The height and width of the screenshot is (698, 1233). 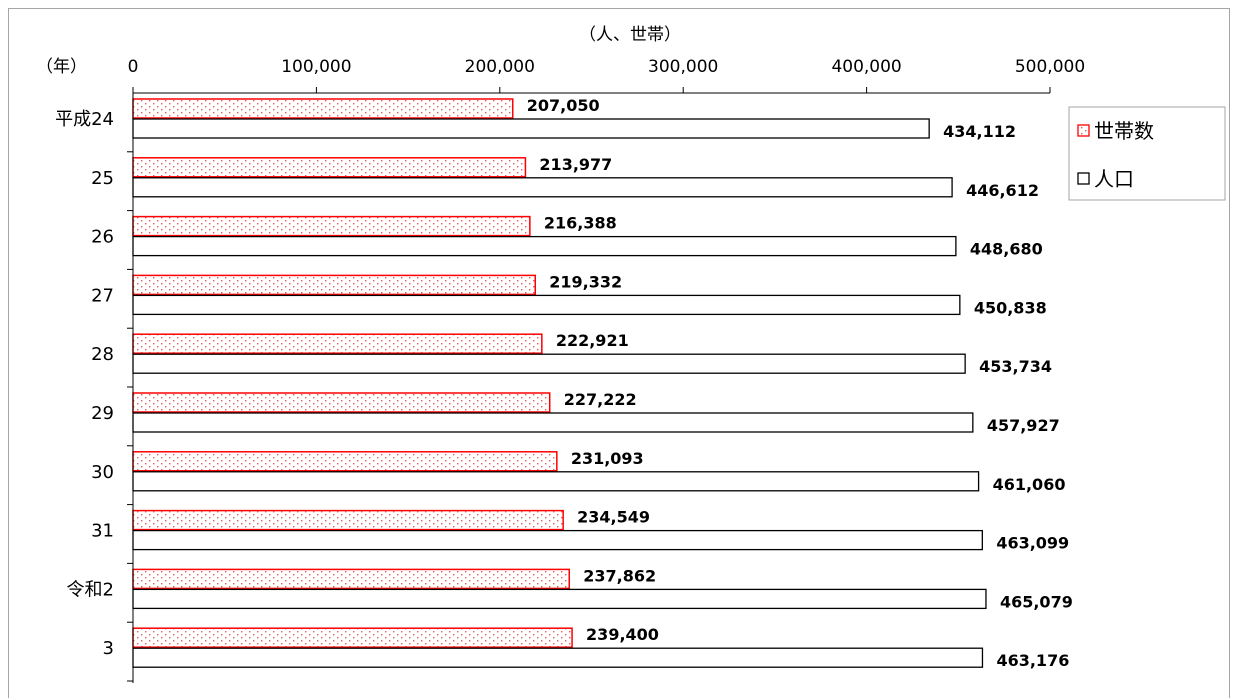 What do you see at coordinates (1114, 179) in the screenshot?
I see `legend-label-population: 人口` at bounding box center [1114, 179].